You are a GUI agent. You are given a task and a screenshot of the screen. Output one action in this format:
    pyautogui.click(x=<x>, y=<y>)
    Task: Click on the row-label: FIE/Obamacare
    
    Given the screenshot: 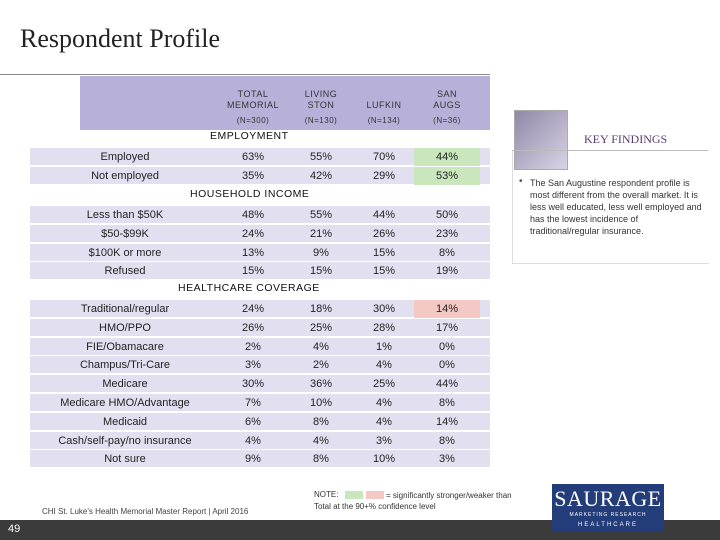 What is the action you would take?
    pyautogui.click(x=125, y=346)
    